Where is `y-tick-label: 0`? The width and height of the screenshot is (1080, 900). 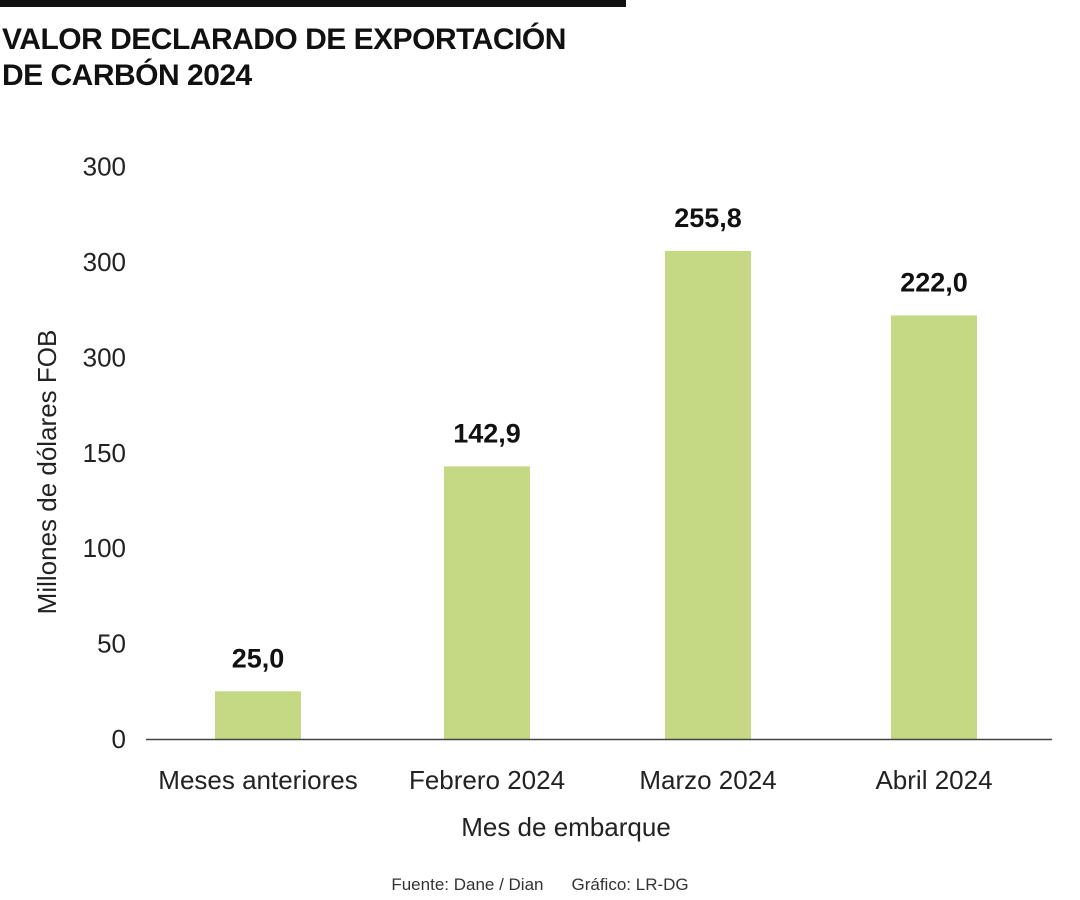 y-tick-label: 0 is located at coordinates (119, 739).